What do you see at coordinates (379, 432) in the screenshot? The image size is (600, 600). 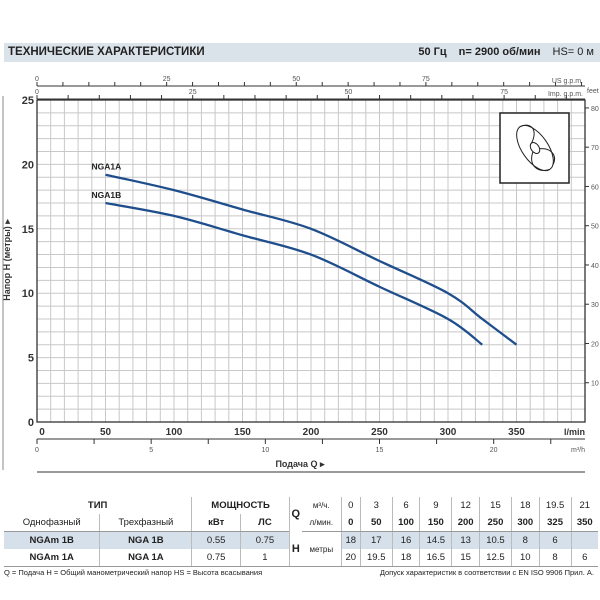 I see `x-tick-label: 250` at bounding box center [379, 432].